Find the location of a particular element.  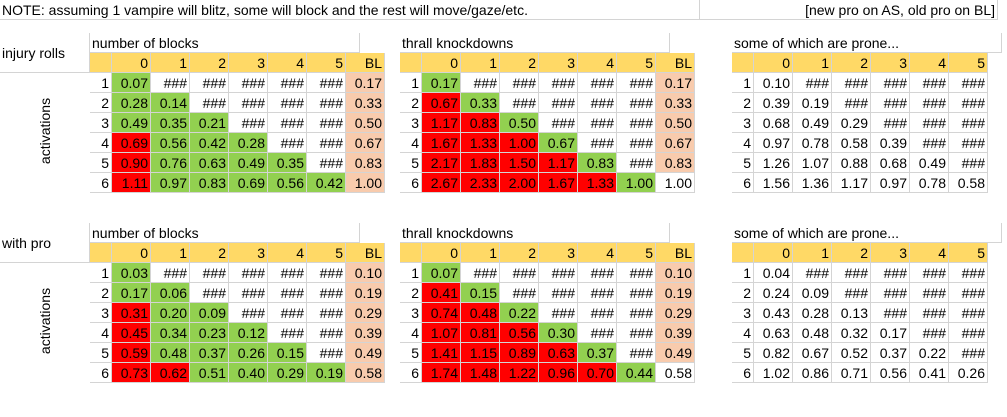

row-activation-number: 4 is located at coordinates (101, 333).